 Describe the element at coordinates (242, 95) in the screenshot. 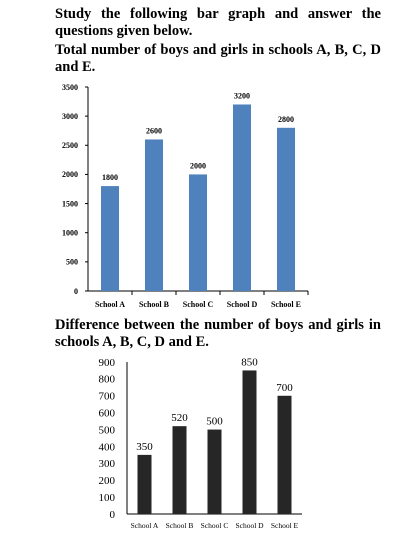

I see `chart-1-data-label: 3200` at that location.